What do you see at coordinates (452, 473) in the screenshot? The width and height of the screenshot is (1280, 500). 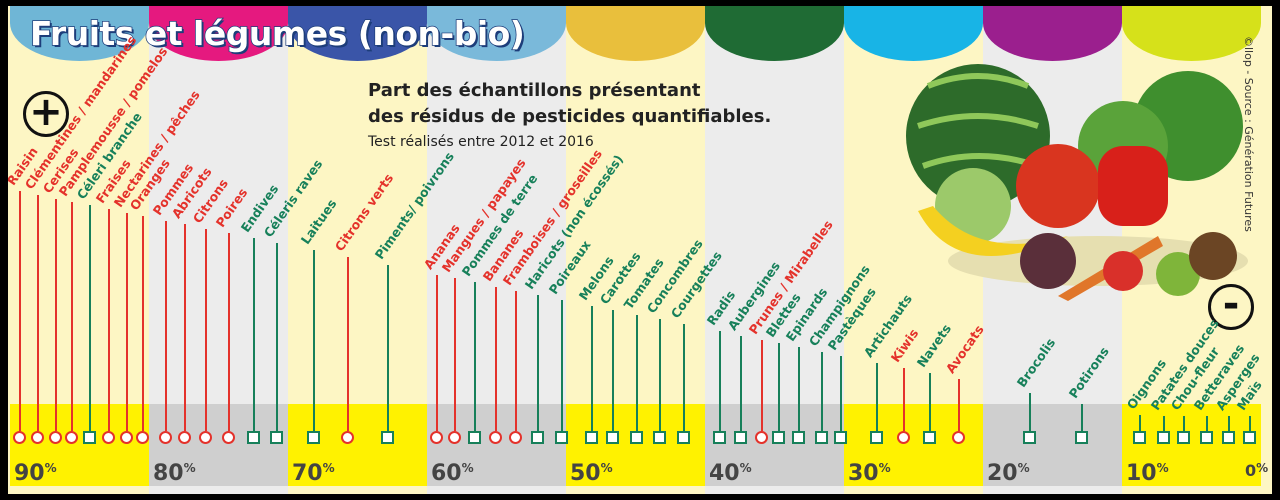 I see `tick-label: 60%` at bounding box center [452, 473].